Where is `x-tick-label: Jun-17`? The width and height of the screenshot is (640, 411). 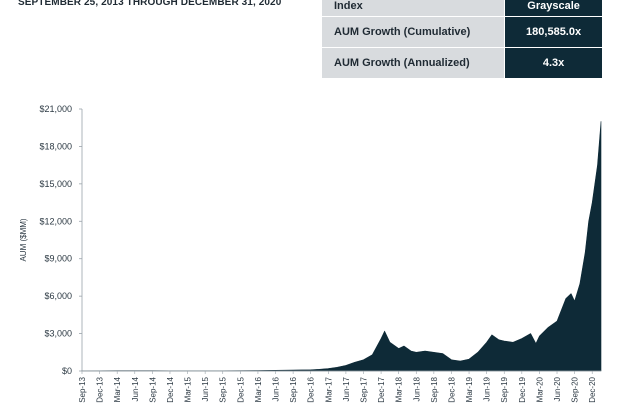 x-tick-label: Jun-17 is located at coordinates (346, 388).